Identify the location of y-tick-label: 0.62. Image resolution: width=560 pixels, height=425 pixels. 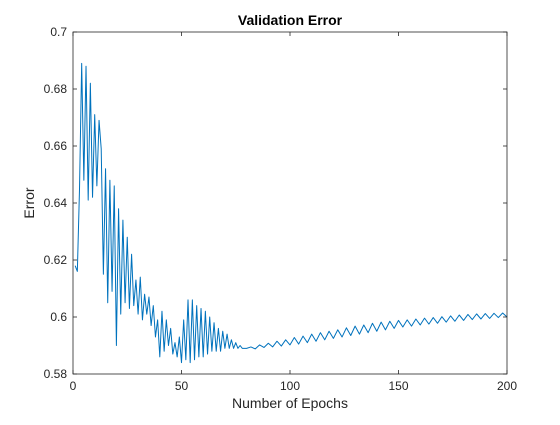
(56, 260).